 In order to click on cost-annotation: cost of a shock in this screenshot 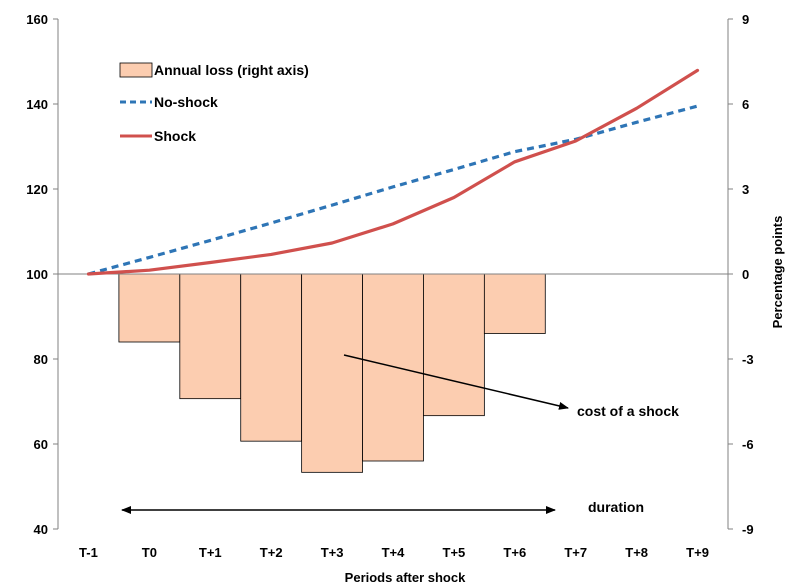, I will do `click(628, 411)`.